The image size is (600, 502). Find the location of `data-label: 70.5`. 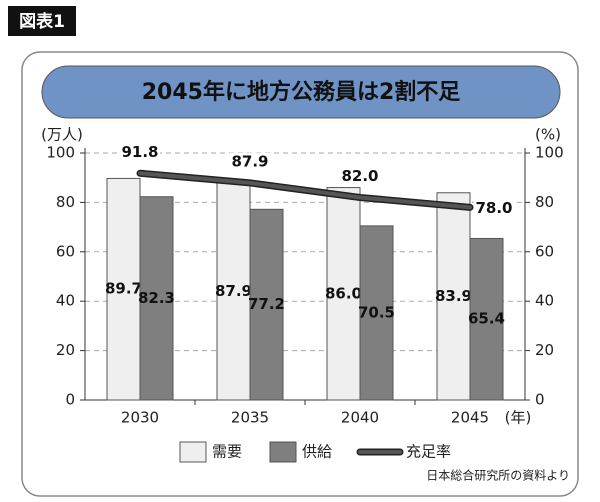

data-label: 70.5 is located at coordinates (376, 312).